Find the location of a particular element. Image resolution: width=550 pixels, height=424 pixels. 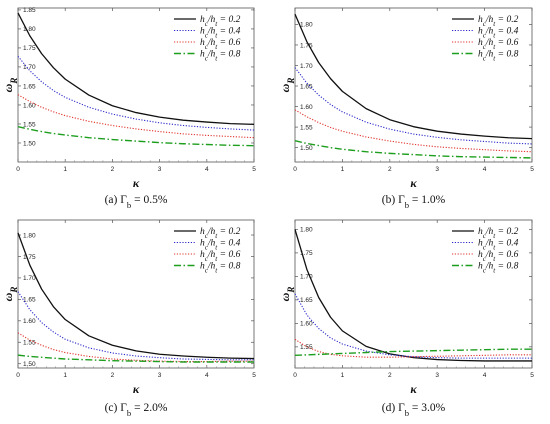

panel-caption: (a) Γb = 0.5% is located at coordinates (136, 202).